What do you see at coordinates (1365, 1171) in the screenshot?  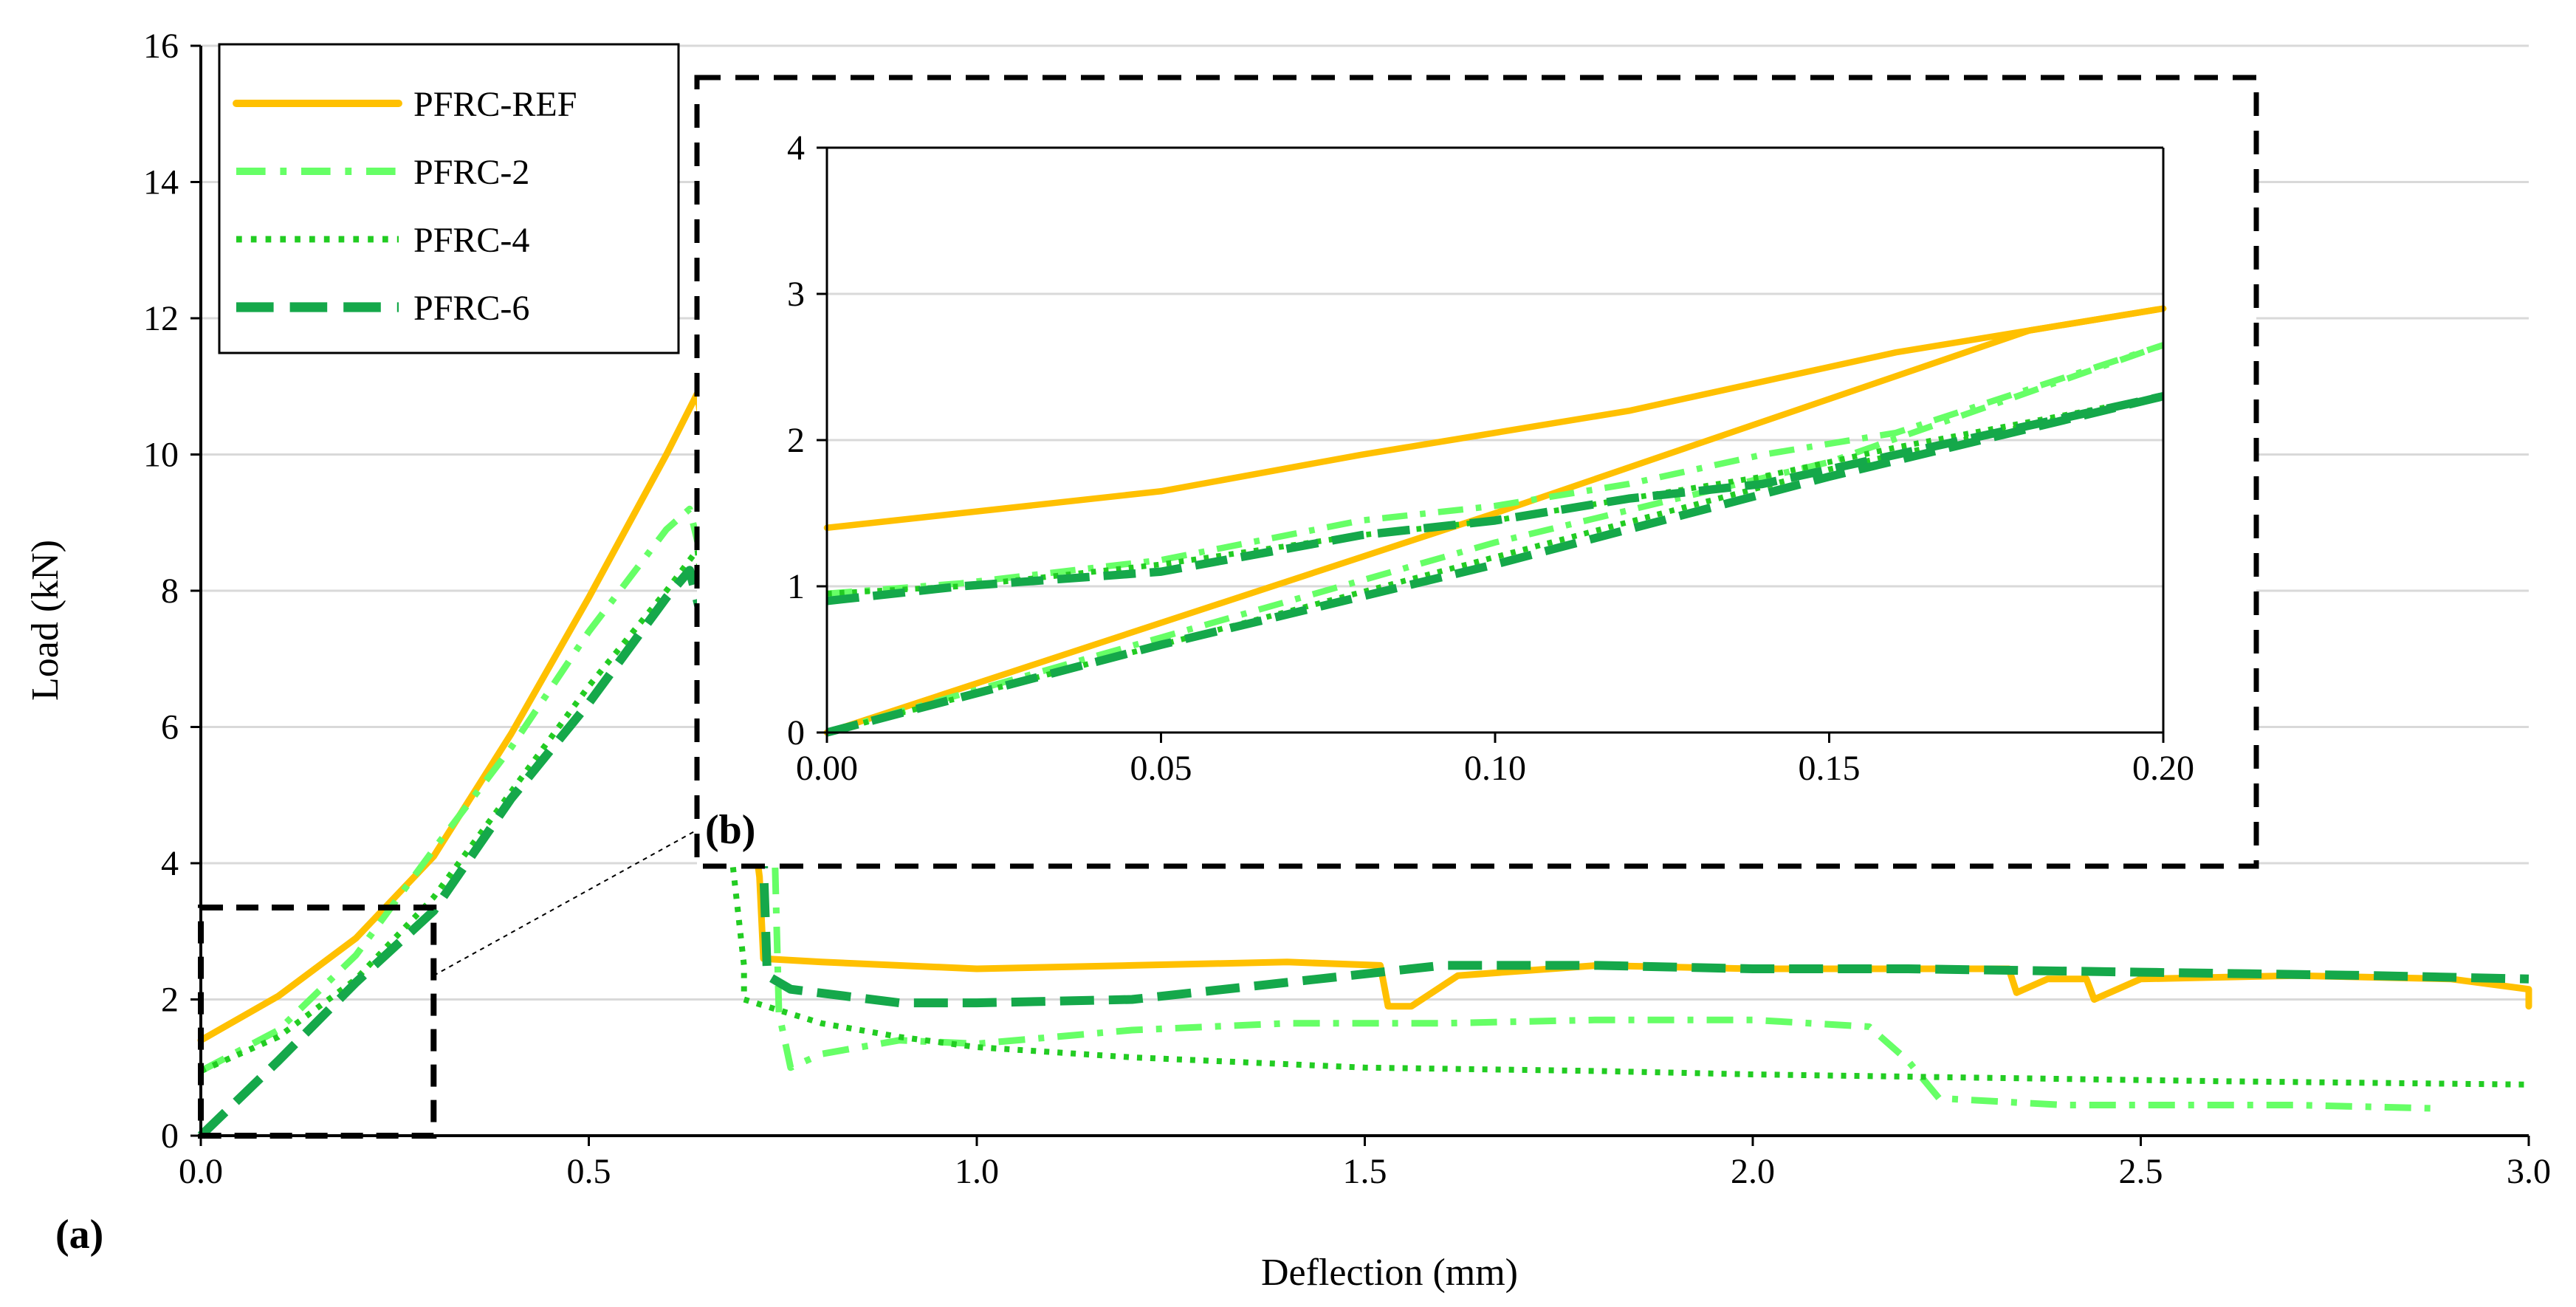 I see `main-x-tick-label: 1.5` at bounding box center [1365, 1171].